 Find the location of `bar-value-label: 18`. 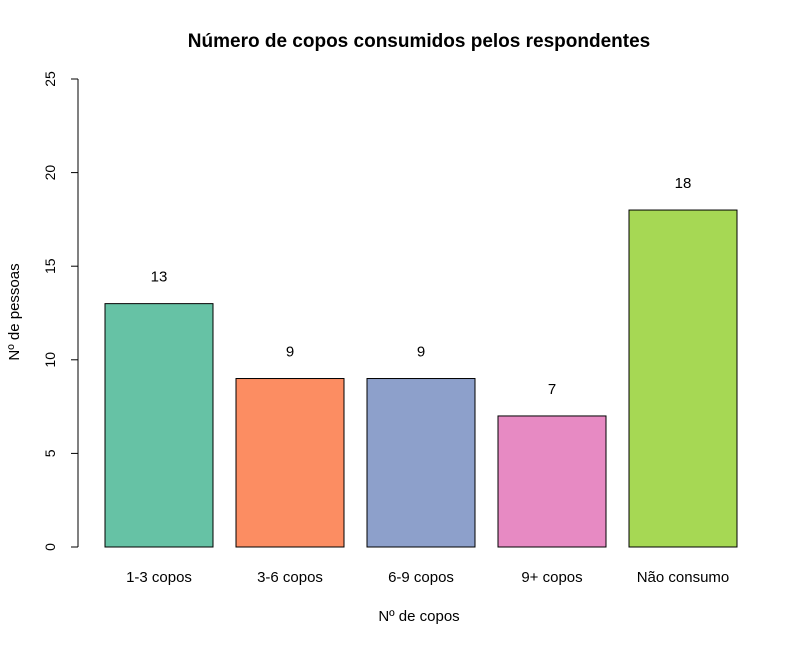

bar-value-label: 18 is located at coordinates (683, 183).